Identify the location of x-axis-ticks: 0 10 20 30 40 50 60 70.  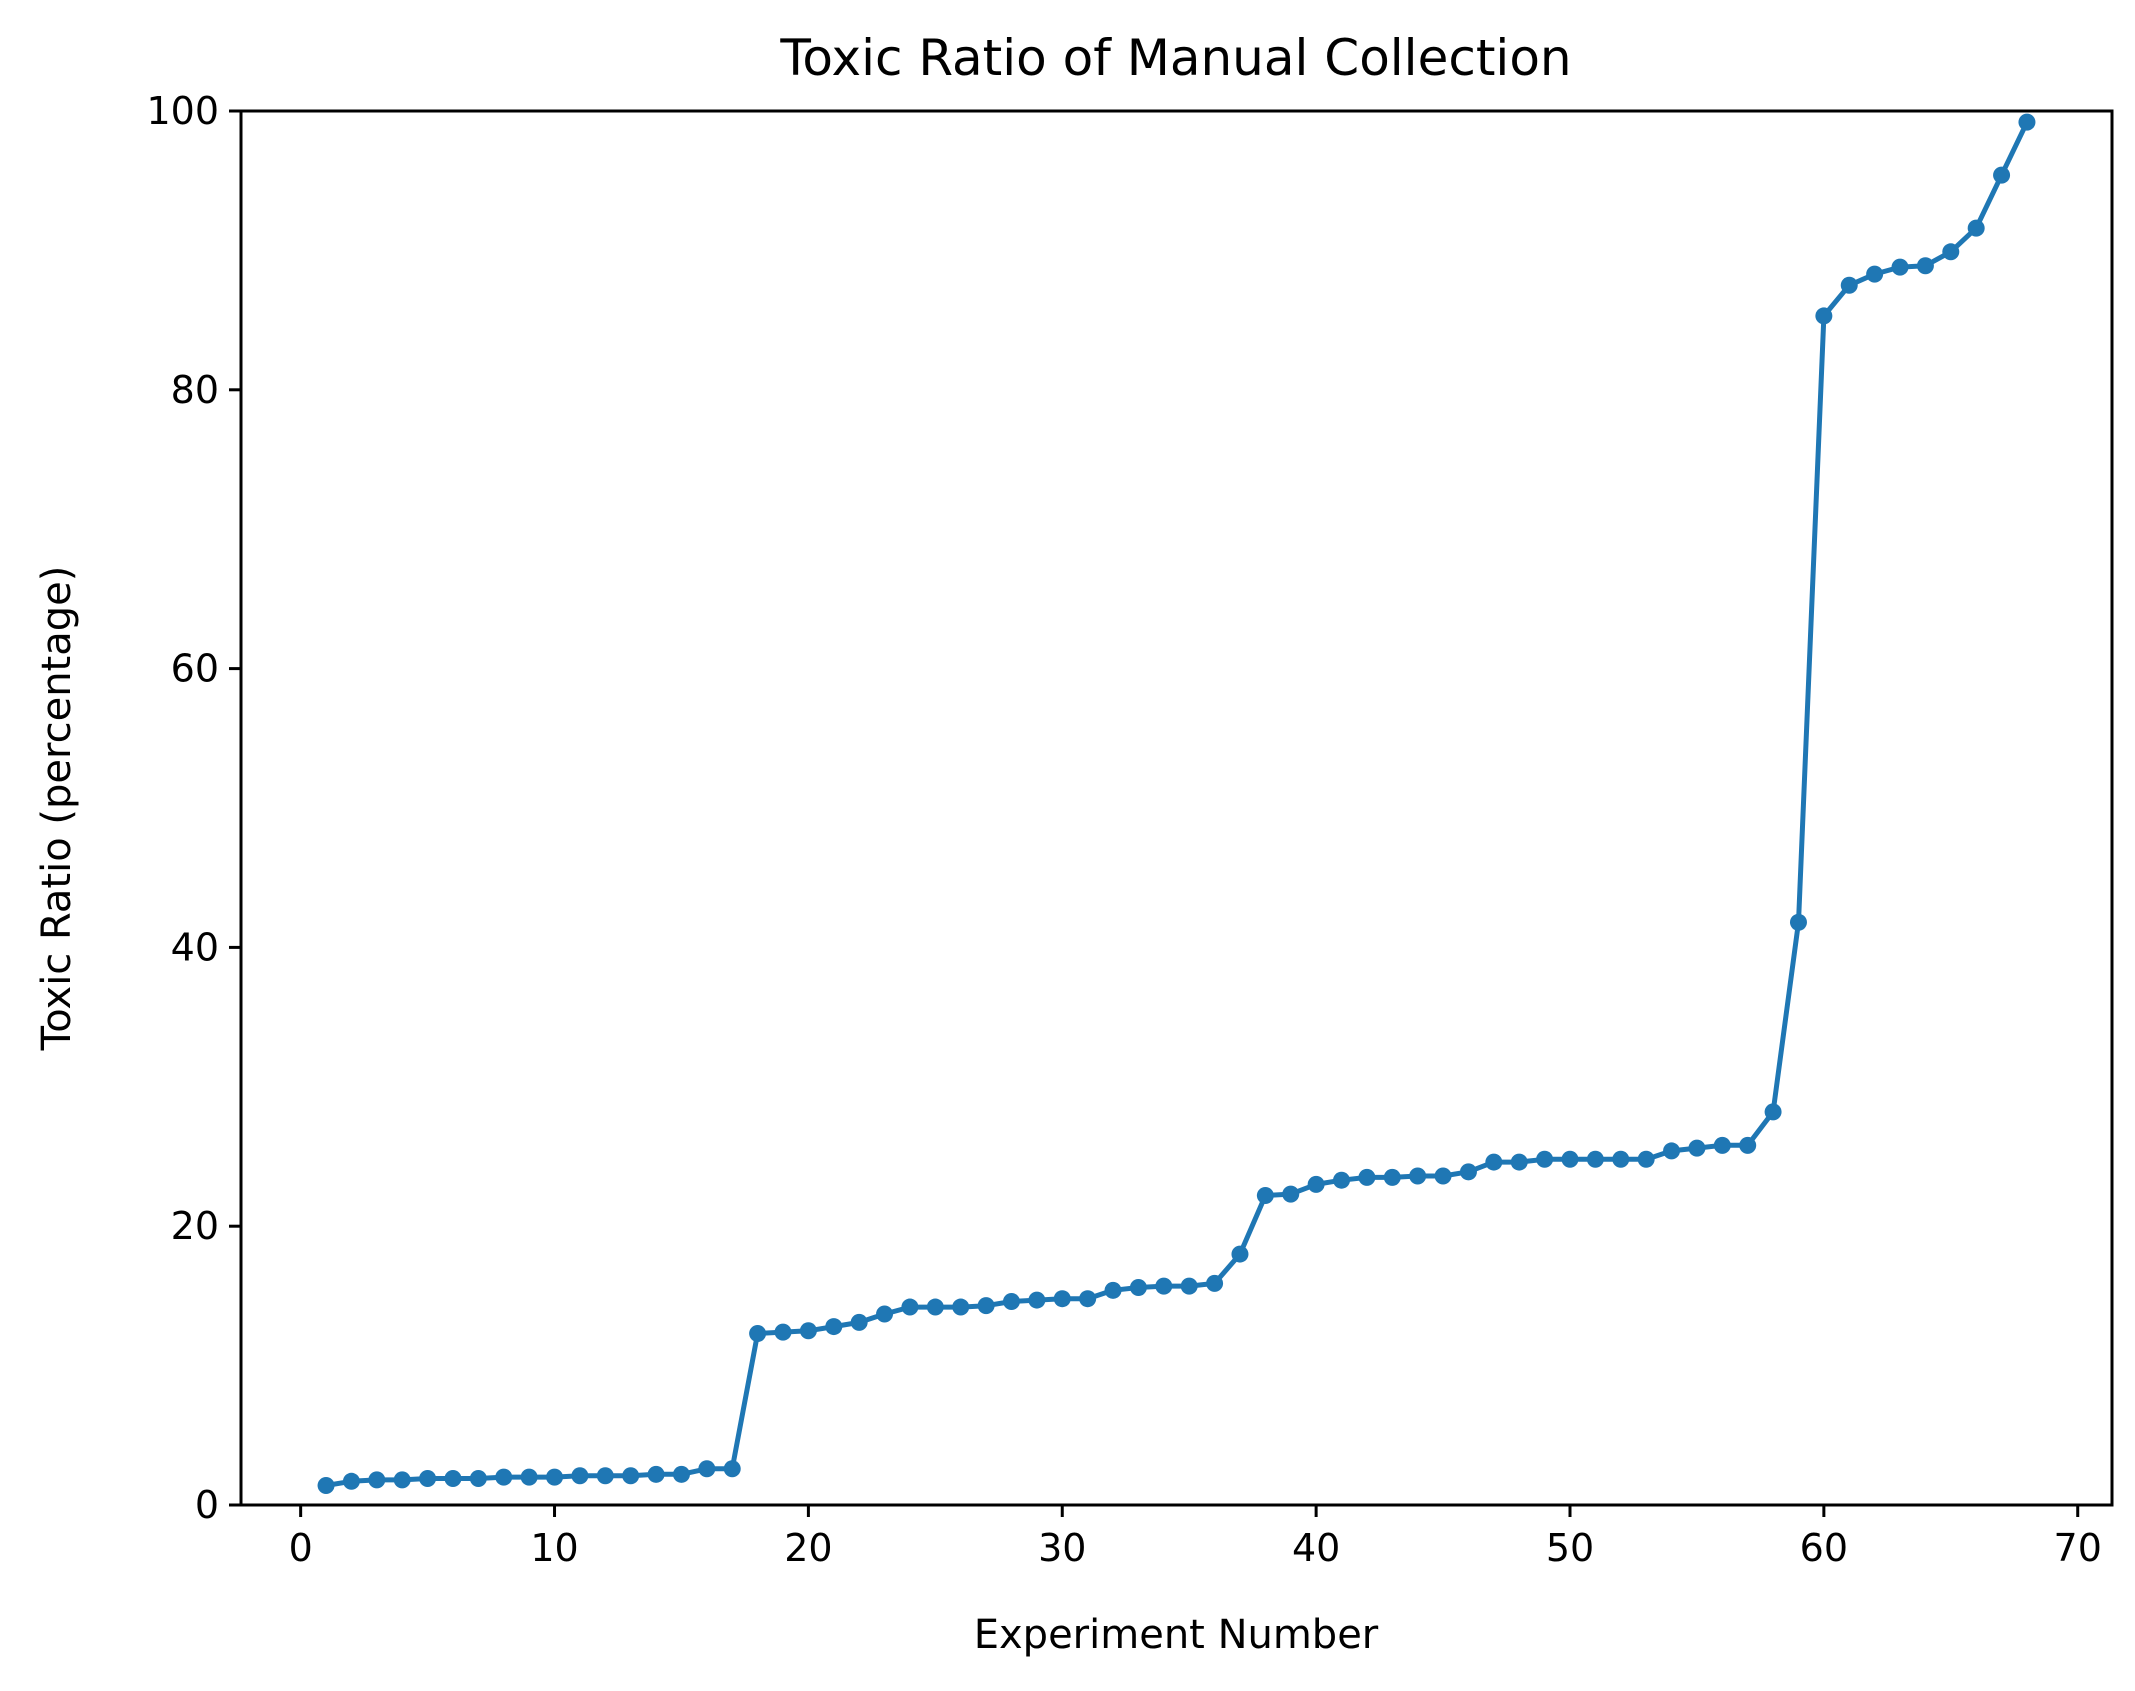
(1195, 1537).